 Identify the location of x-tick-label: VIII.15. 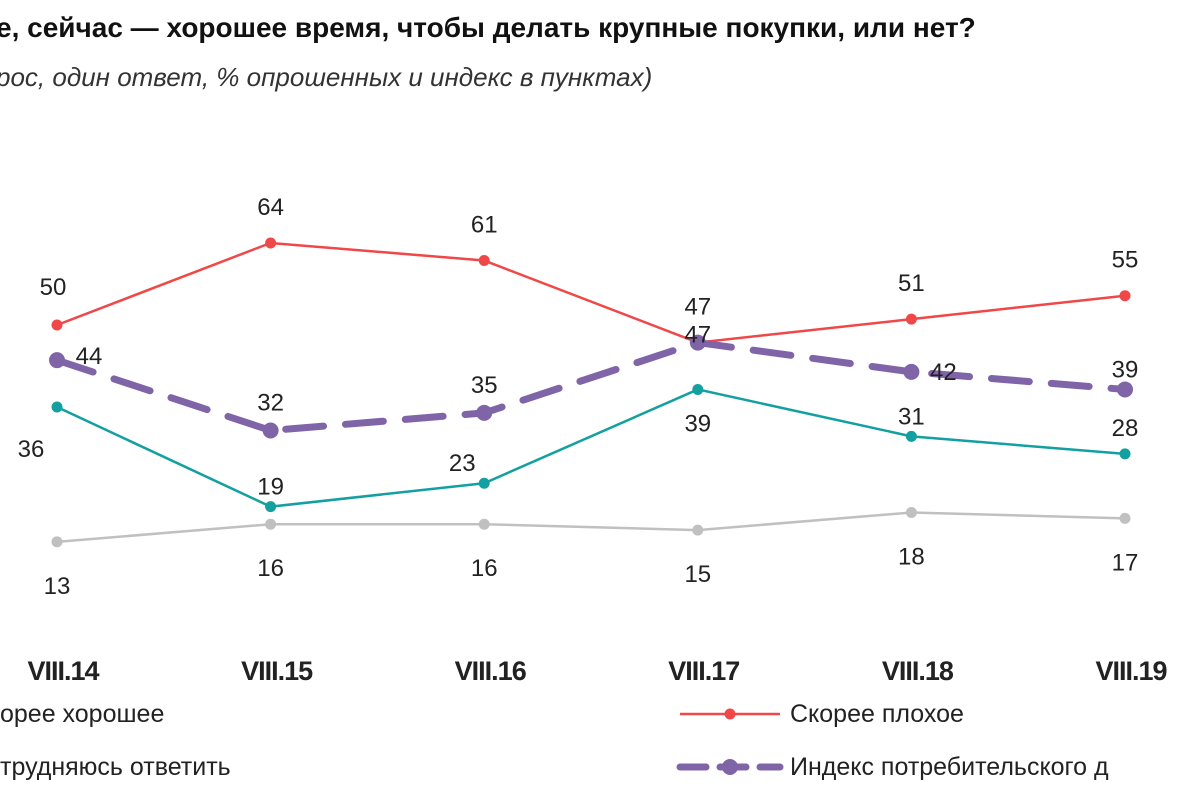
(277, 671).